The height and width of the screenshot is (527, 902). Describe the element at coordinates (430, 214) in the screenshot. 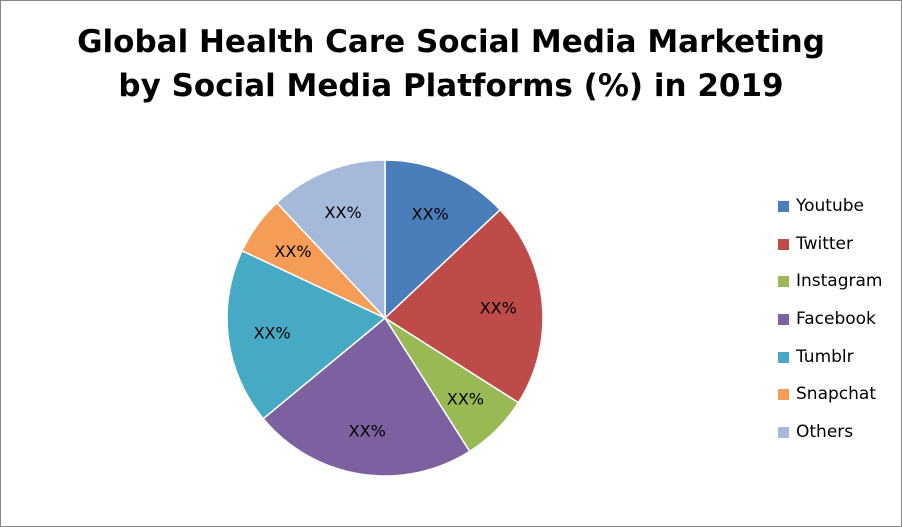

I see `data-label-youtube: XX%` at that location.